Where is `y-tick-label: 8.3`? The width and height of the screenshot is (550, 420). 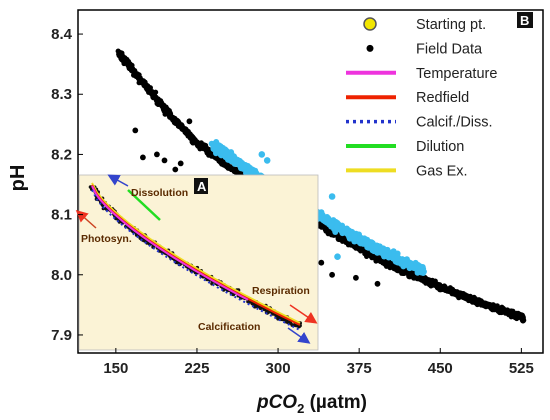
y-tick-label: 8.3 is located at coordinates (61, 94).